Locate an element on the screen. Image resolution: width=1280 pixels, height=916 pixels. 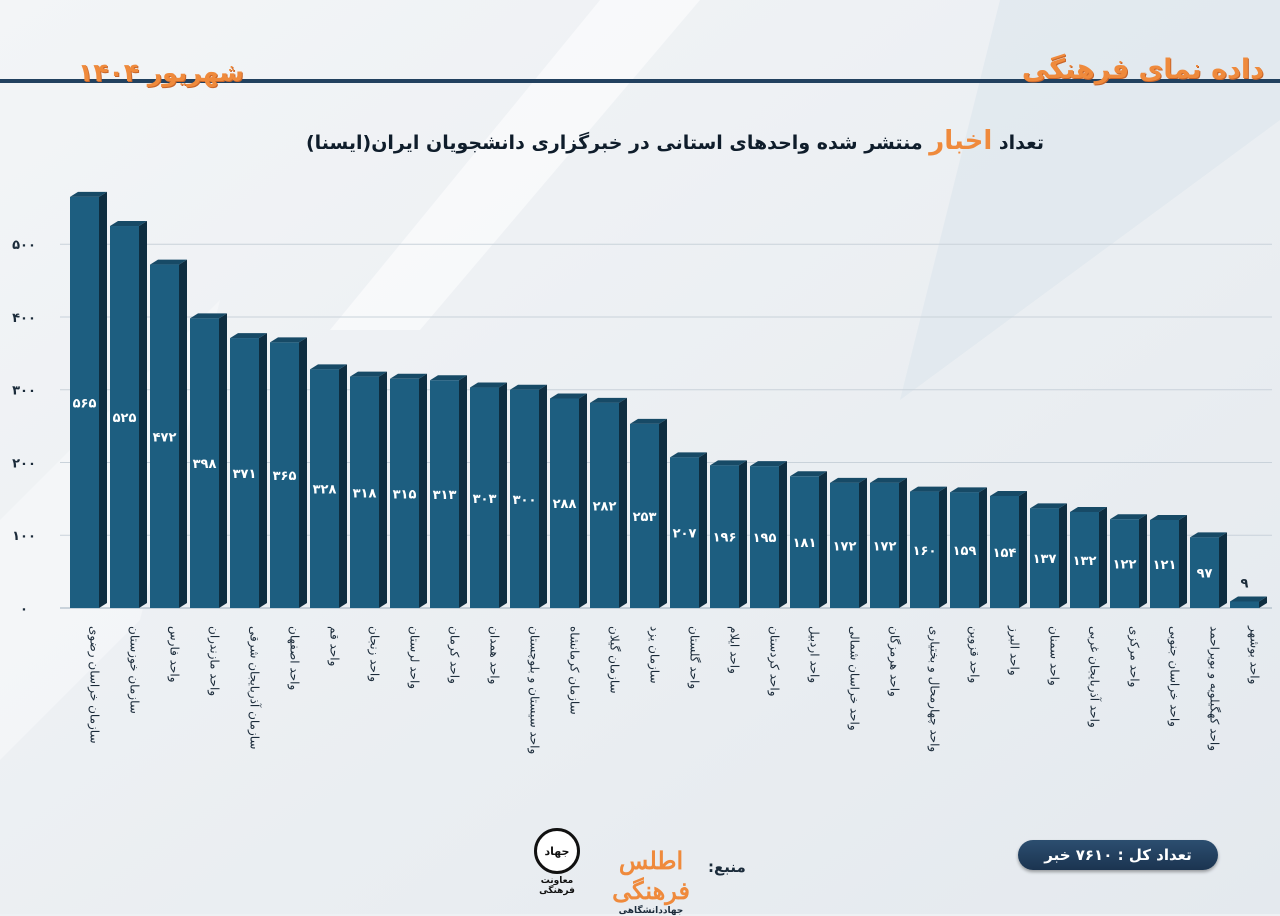
category-label: واحد اصفهان is located at coordinates (294, 658).